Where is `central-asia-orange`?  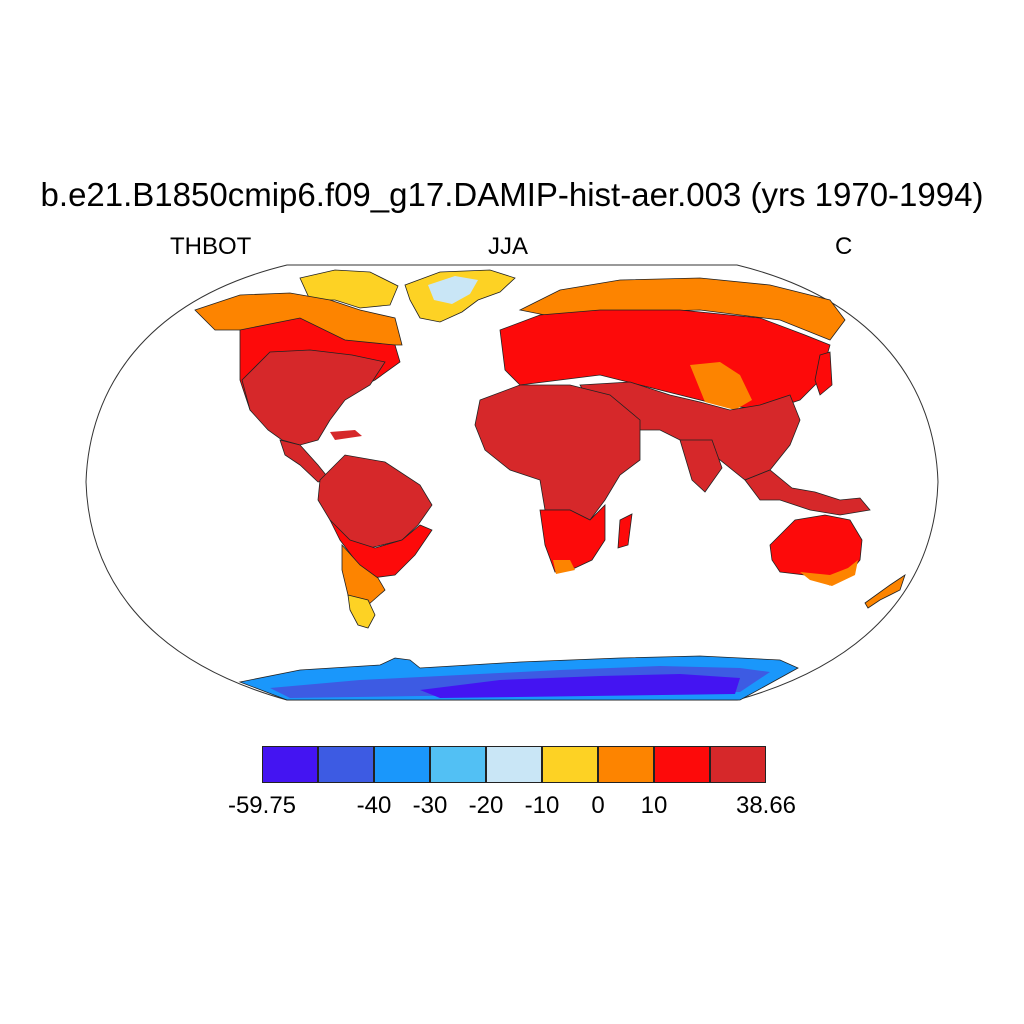 central-asia-orange is located at coordinates (721, 386).